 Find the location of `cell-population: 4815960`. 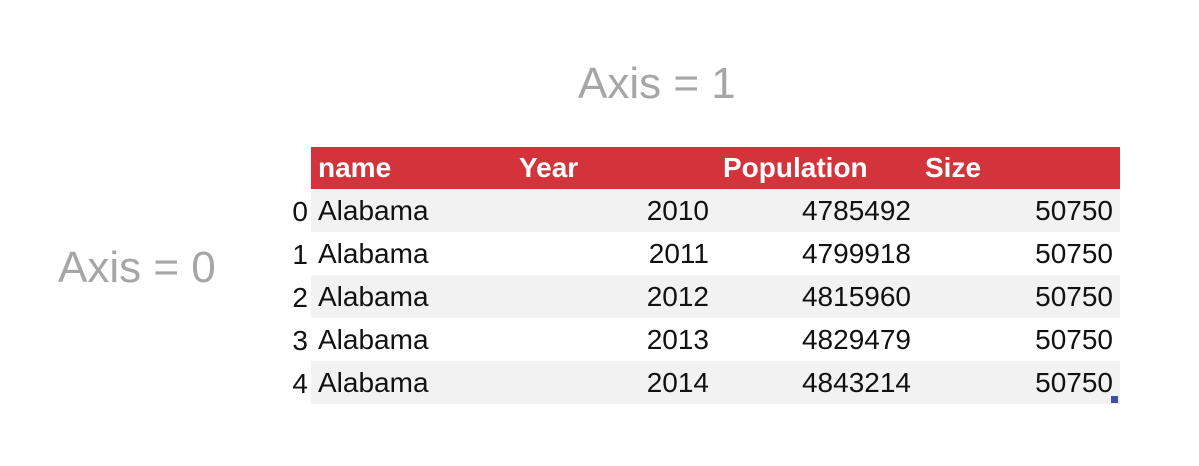

cell-population: 4815960 is located at coordinates (817, 296).